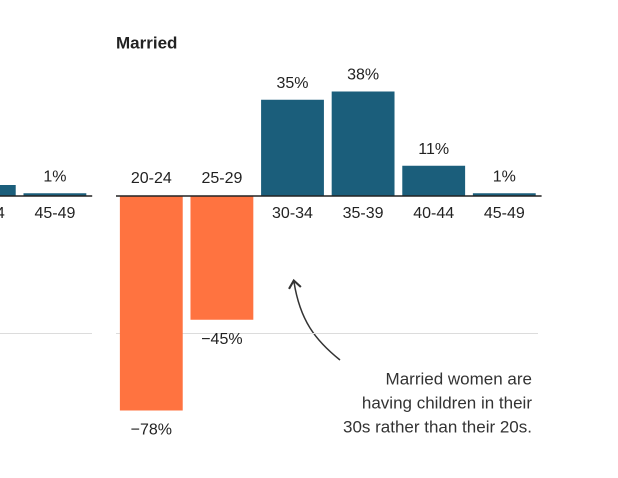  What do you see at coordinates (292, 83) in the screenshot?
I see `value-label: 35%` at bounding box center [292, 83].